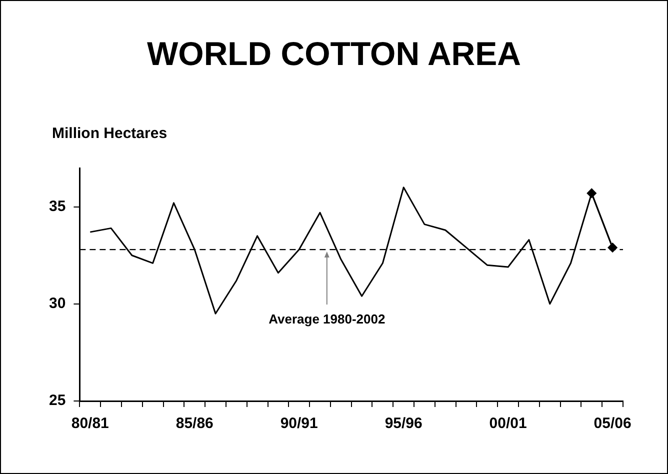 This screenshot has height=474, width=668. Describe the element at coordinates (57, 303) in the screenshot. I see `y-tick-label: 30` at that location.